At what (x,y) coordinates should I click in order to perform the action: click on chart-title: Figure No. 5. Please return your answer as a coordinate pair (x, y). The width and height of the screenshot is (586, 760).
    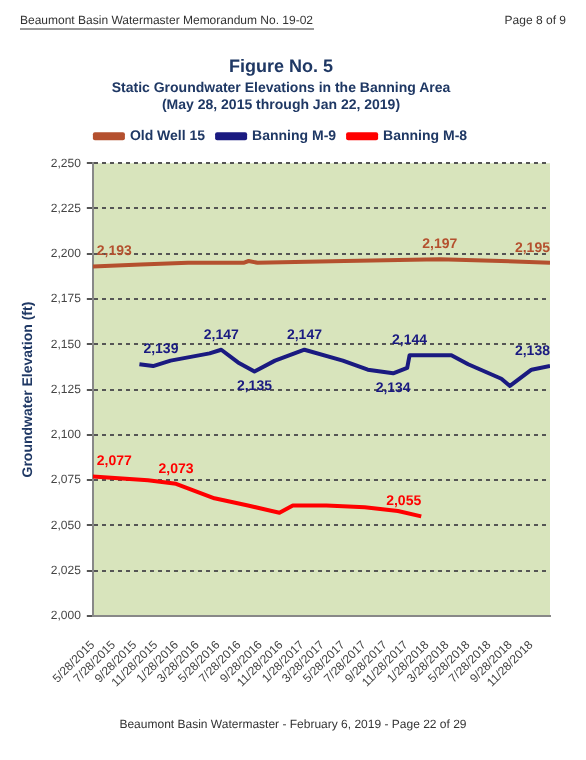
    Looking at the image, I should click on (281, 65).